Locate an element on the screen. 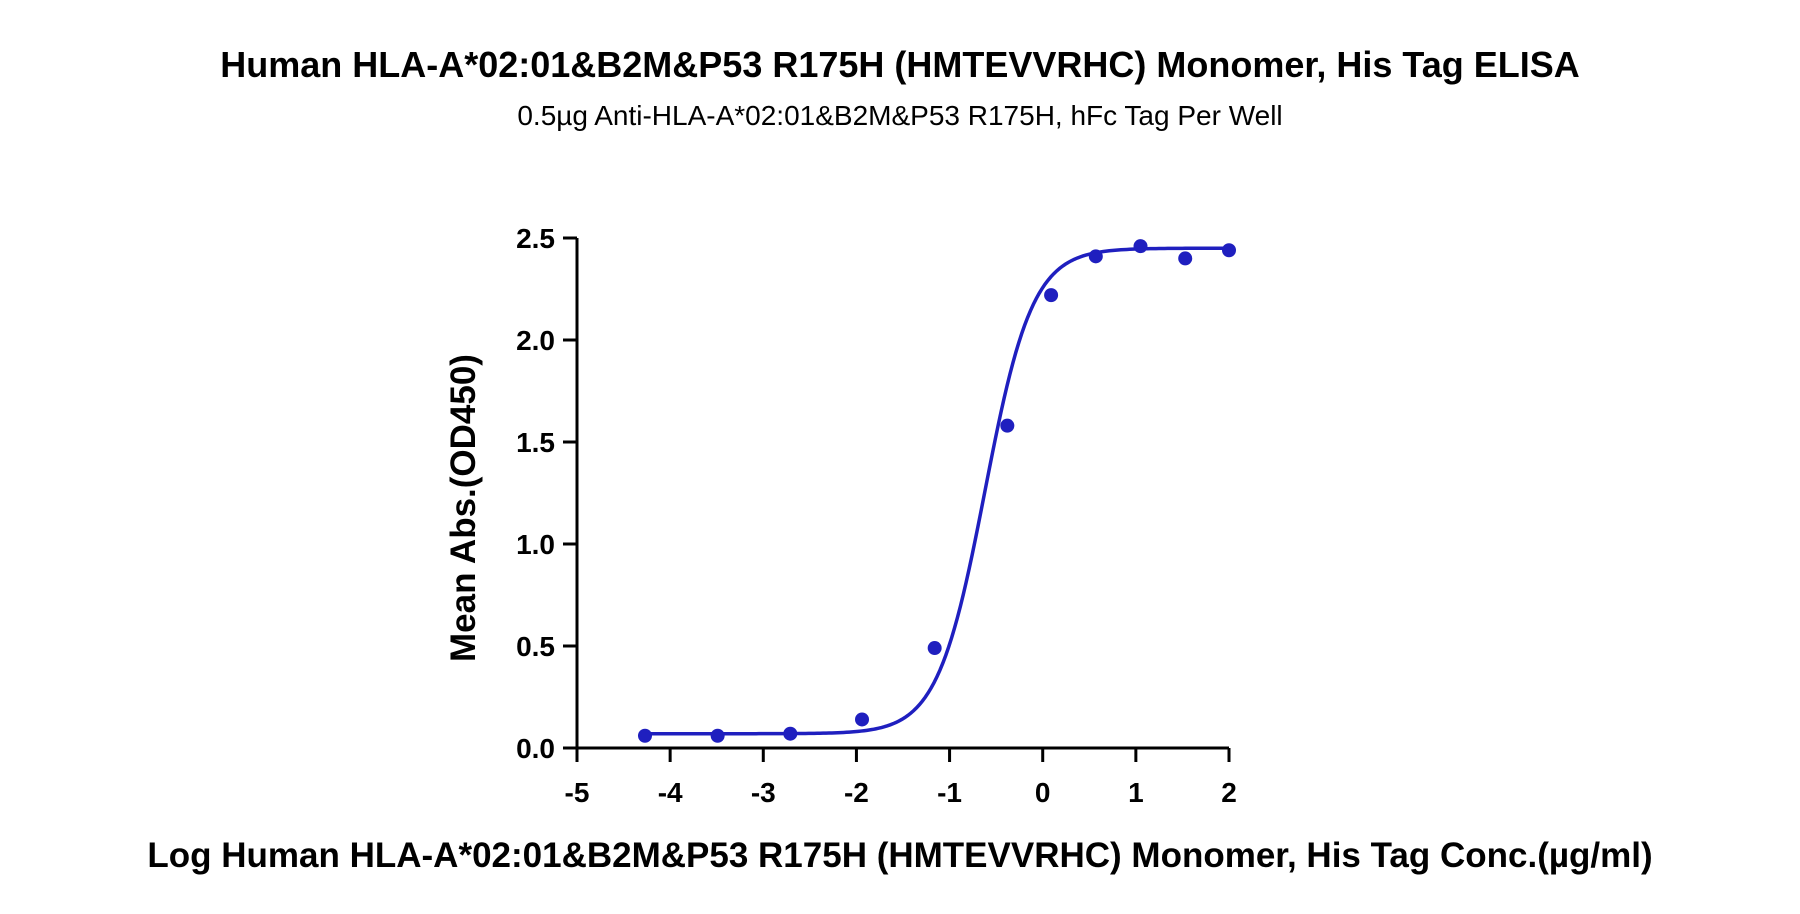 The width and height of the screenshot is (1800, 914). y-tick-label: 2.0 is located at coordinates (535, 340).